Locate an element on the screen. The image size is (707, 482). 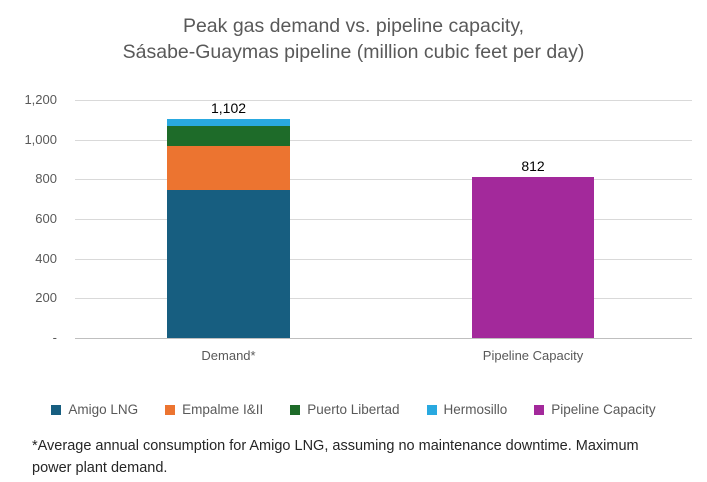
x-axis-category-label: Demand* is located at coordinates (228, 355).